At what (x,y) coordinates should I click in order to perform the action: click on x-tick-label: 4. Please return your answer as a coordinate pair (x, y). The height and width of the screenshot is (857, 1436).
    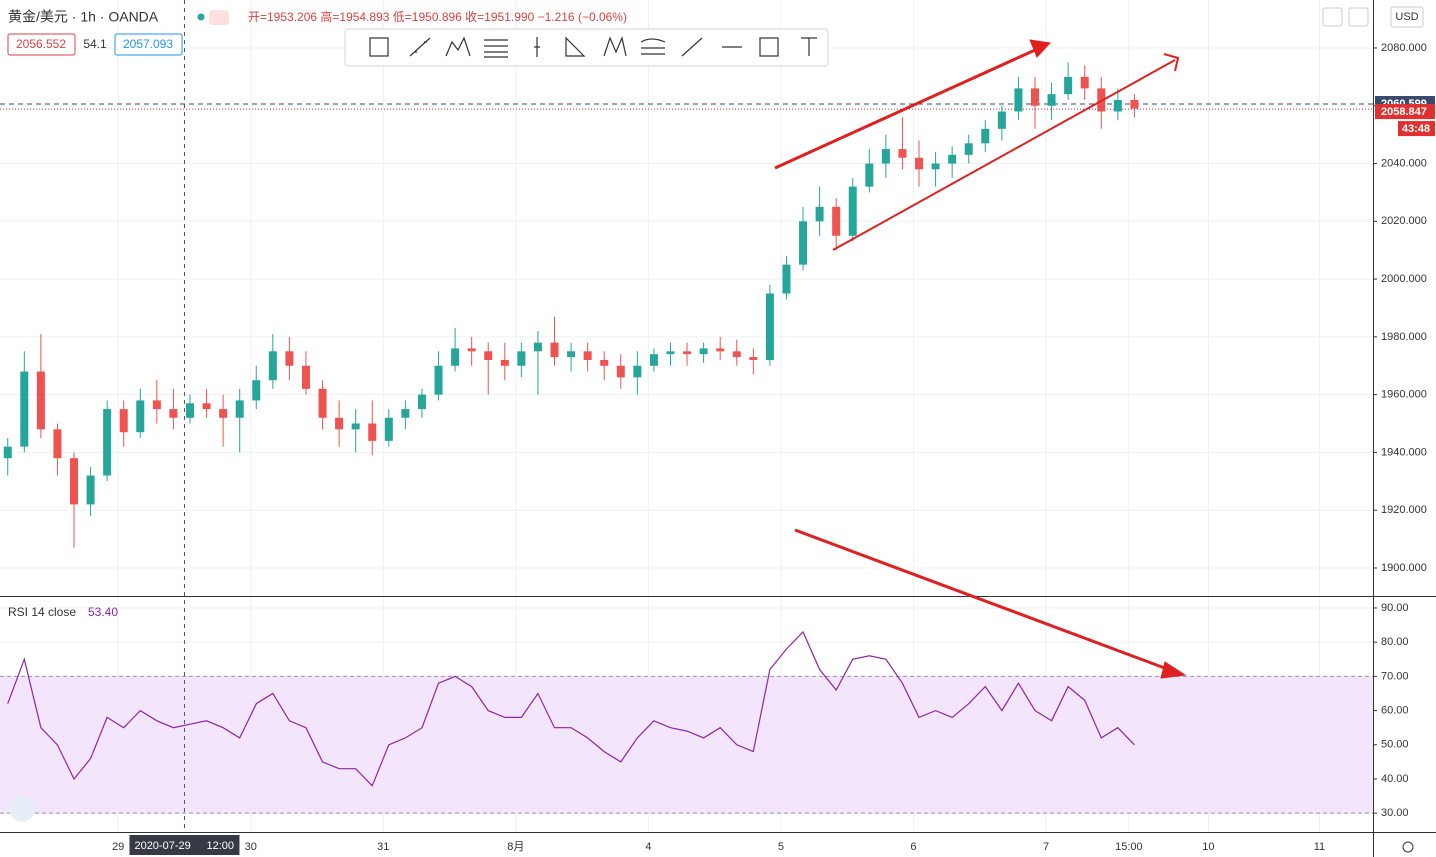
    Looking at the image, I should click on (648, 847).